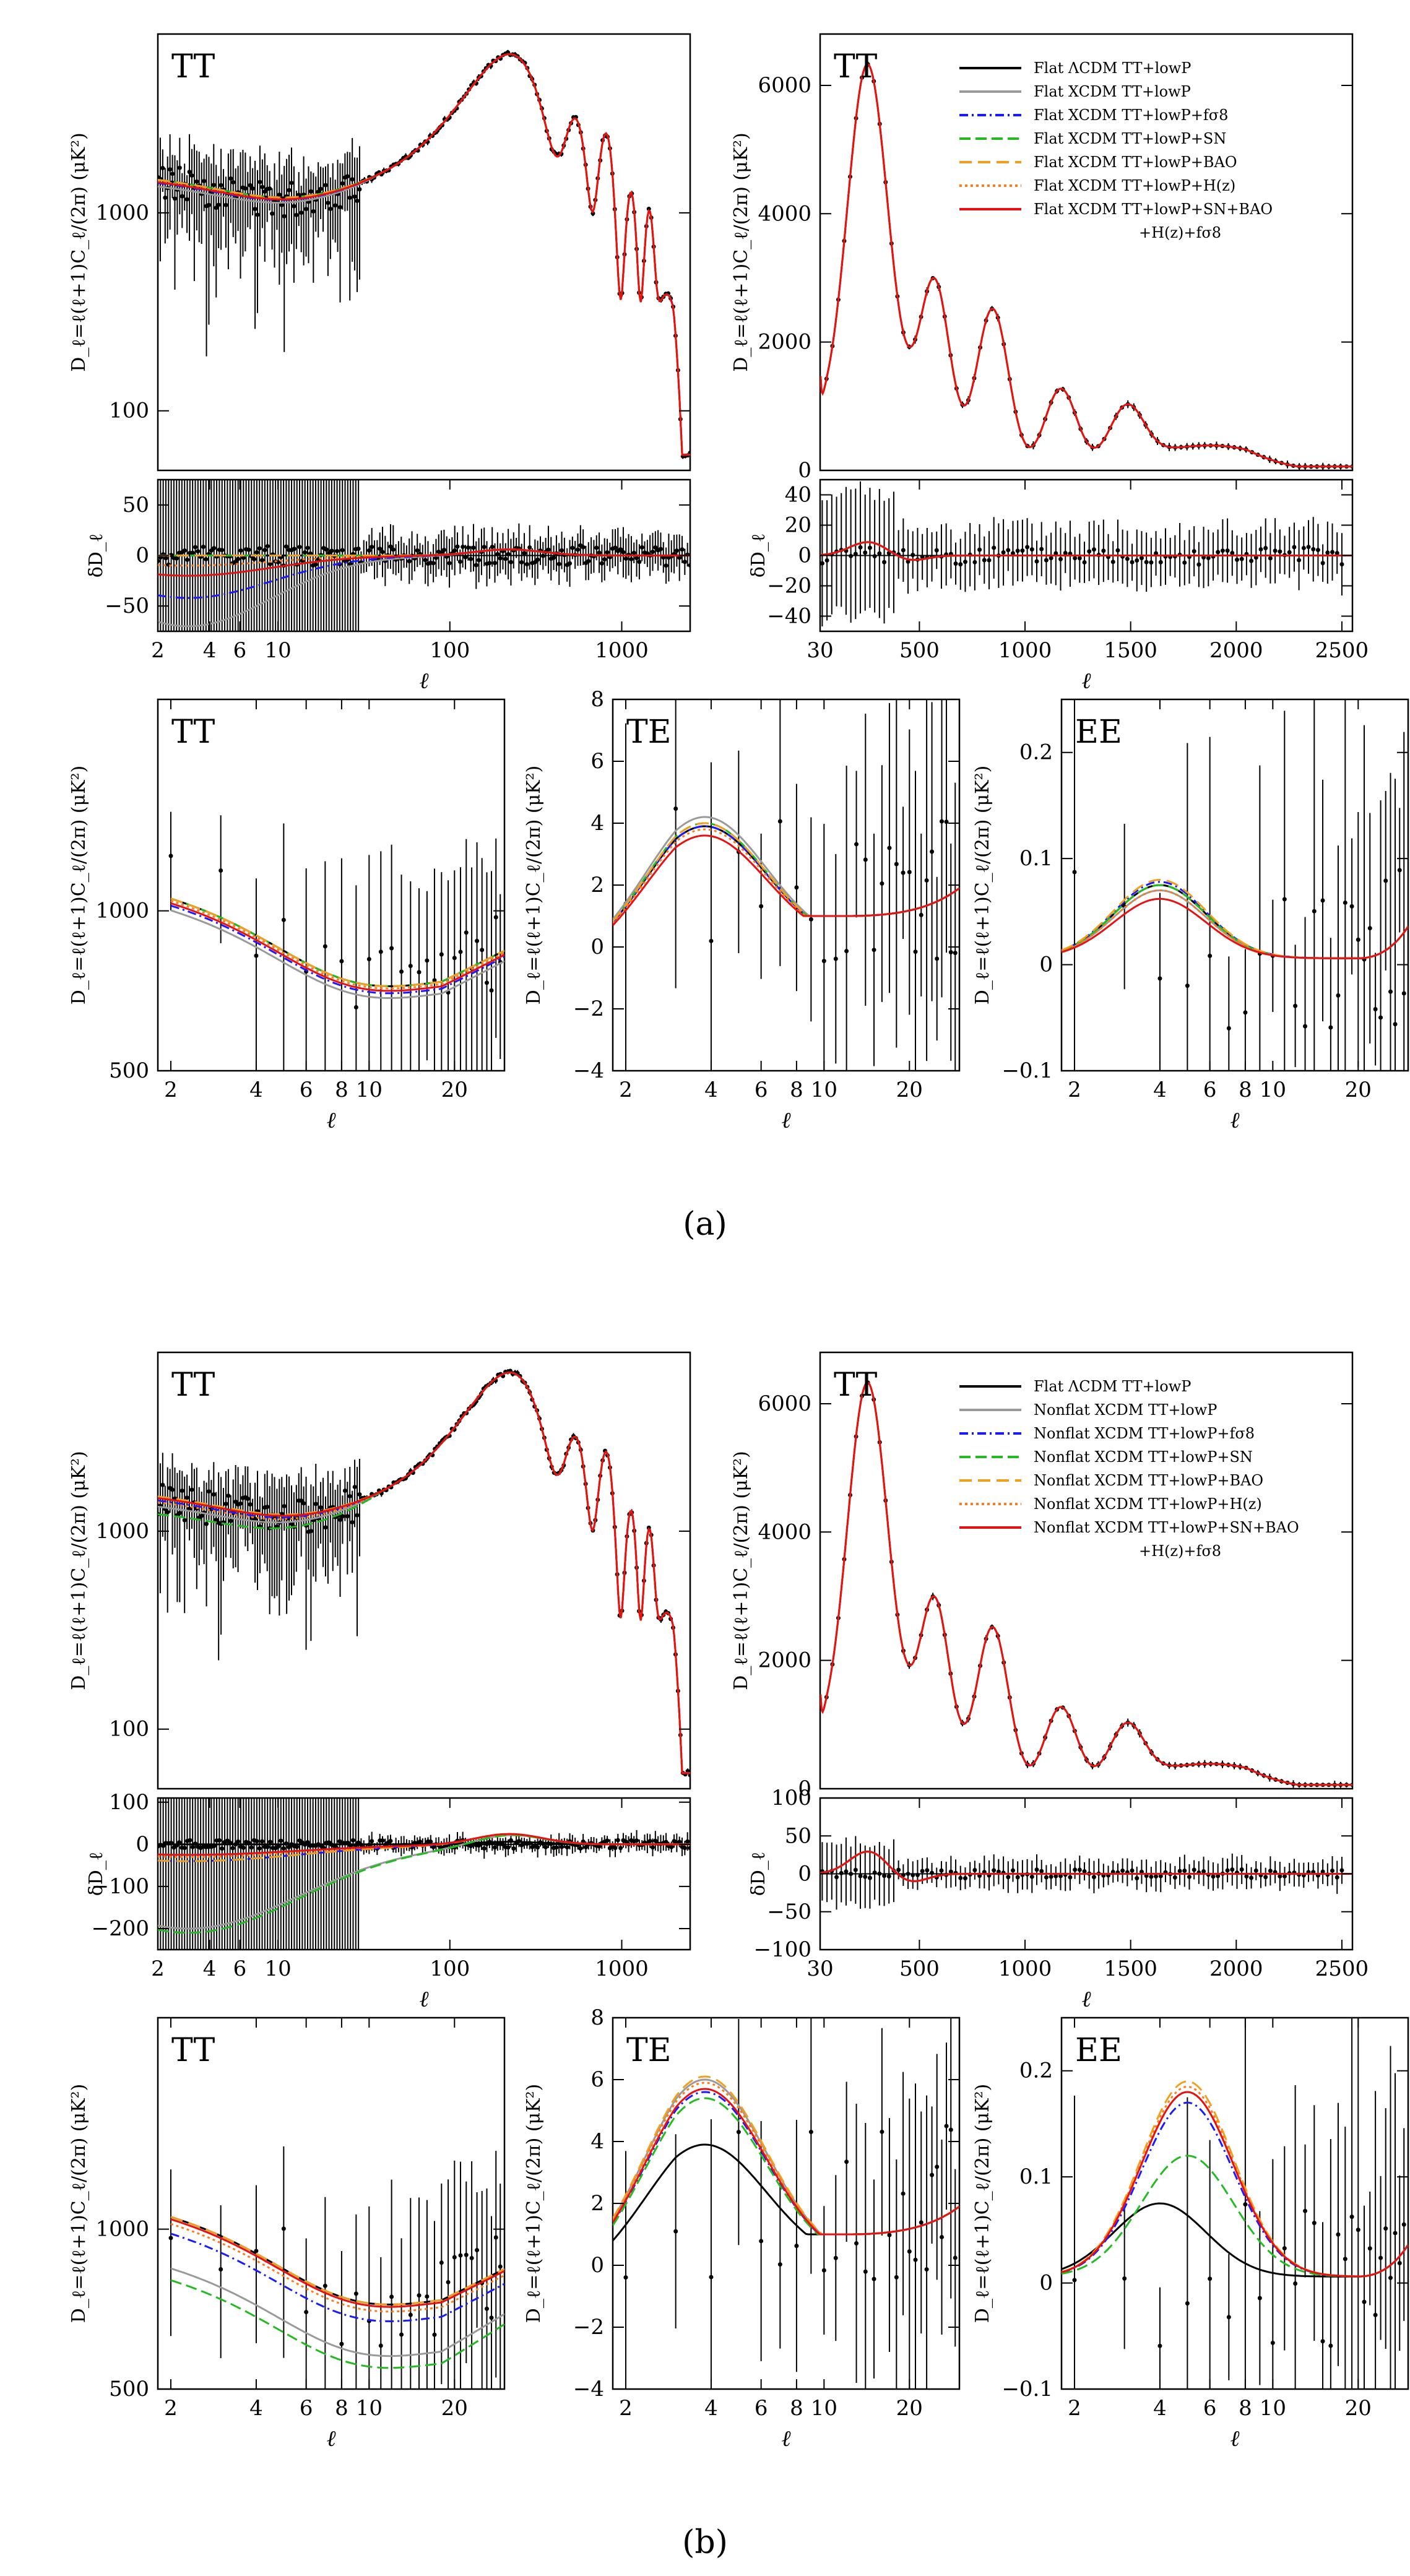  Describe the element at coordinates (424, 1874) in the screenshot. I see `plot-area` at that location.